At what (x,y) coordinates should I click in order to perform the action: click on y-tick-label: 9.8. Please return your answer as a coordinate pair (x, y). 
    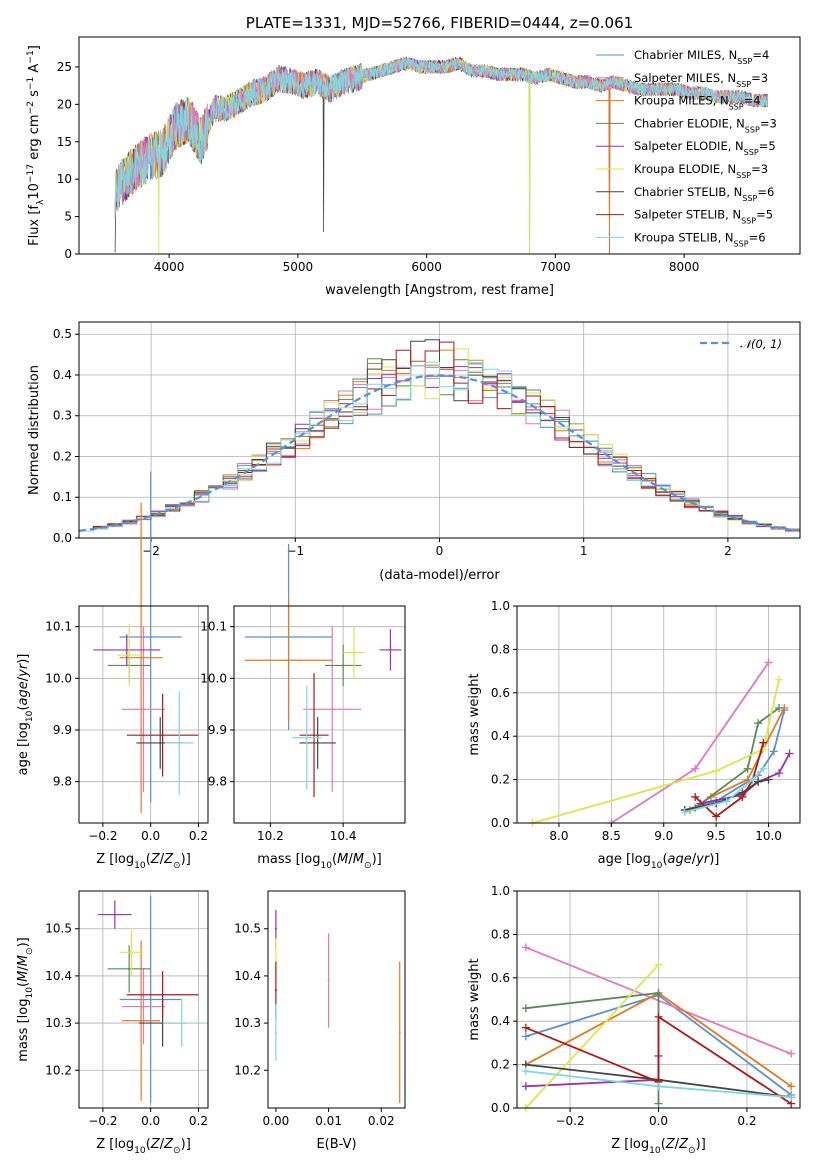
    Looking at the image, I should click on (217, 782).